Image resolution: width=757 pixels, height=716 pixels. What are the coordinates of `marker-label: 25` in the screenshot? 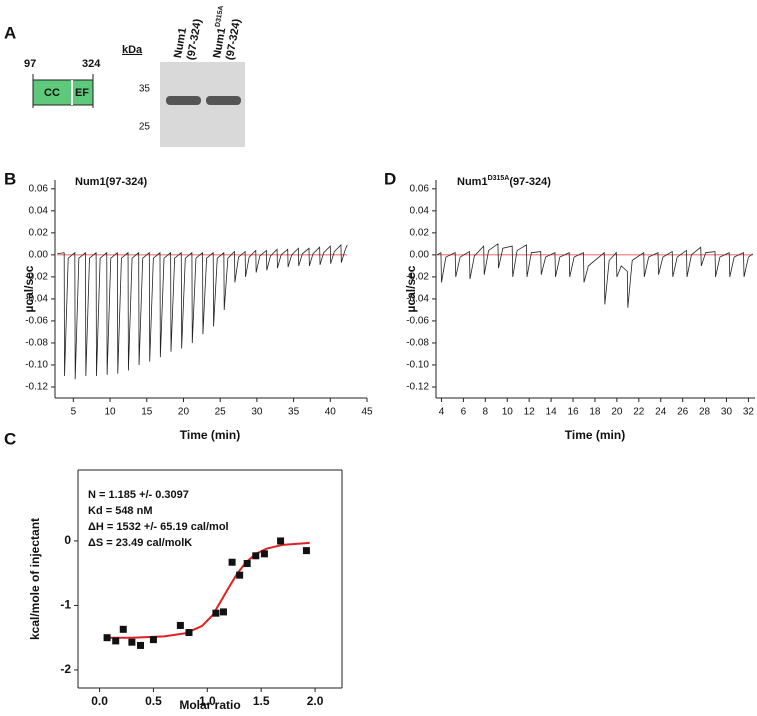 It's located at (145, 127).